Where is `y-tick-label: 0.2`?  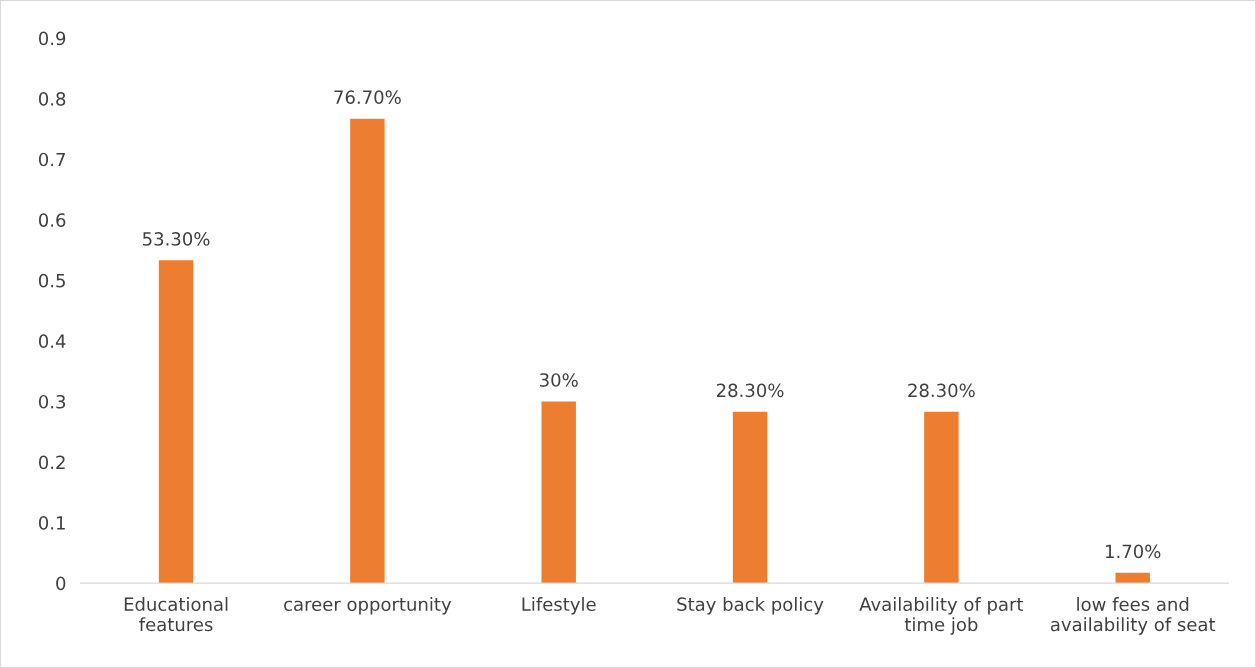 y-tick-label: 0.2 is located at coordinates (51, 462).